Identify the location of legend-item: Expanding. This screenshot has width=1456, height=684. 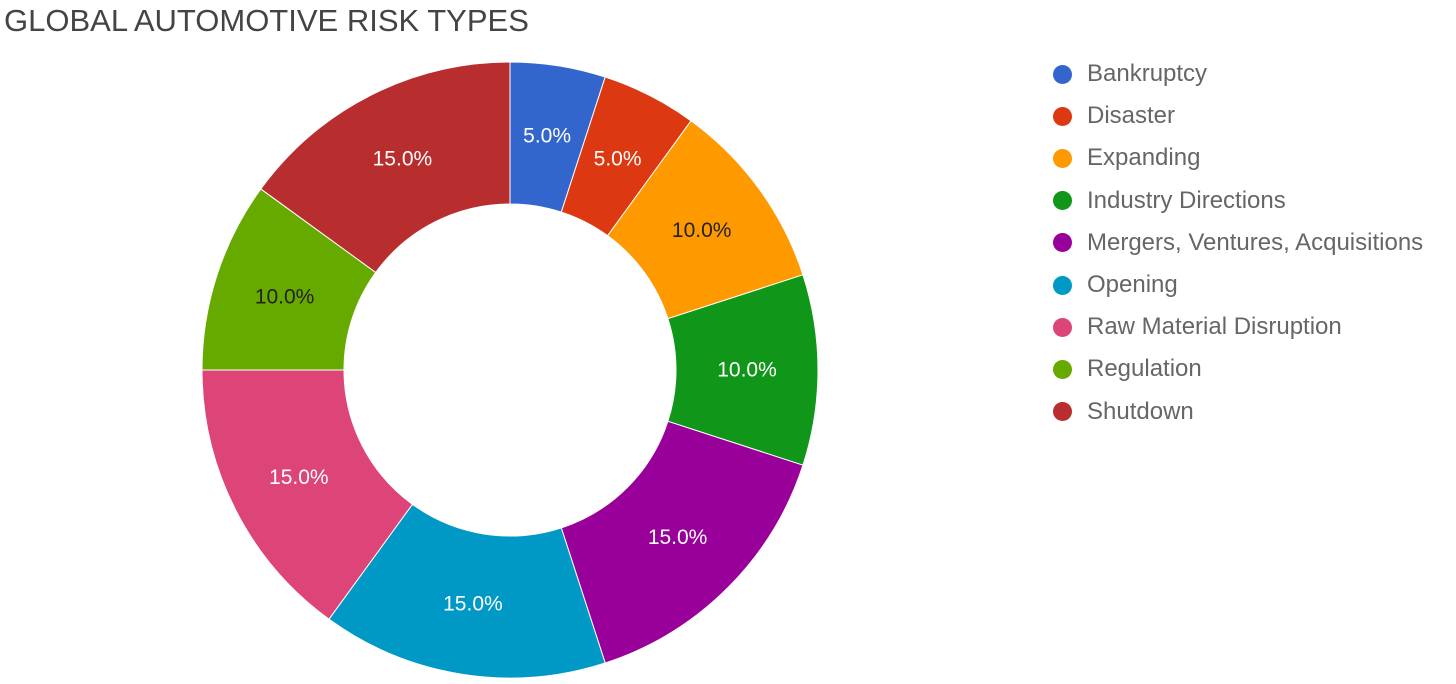
(1238, 158).